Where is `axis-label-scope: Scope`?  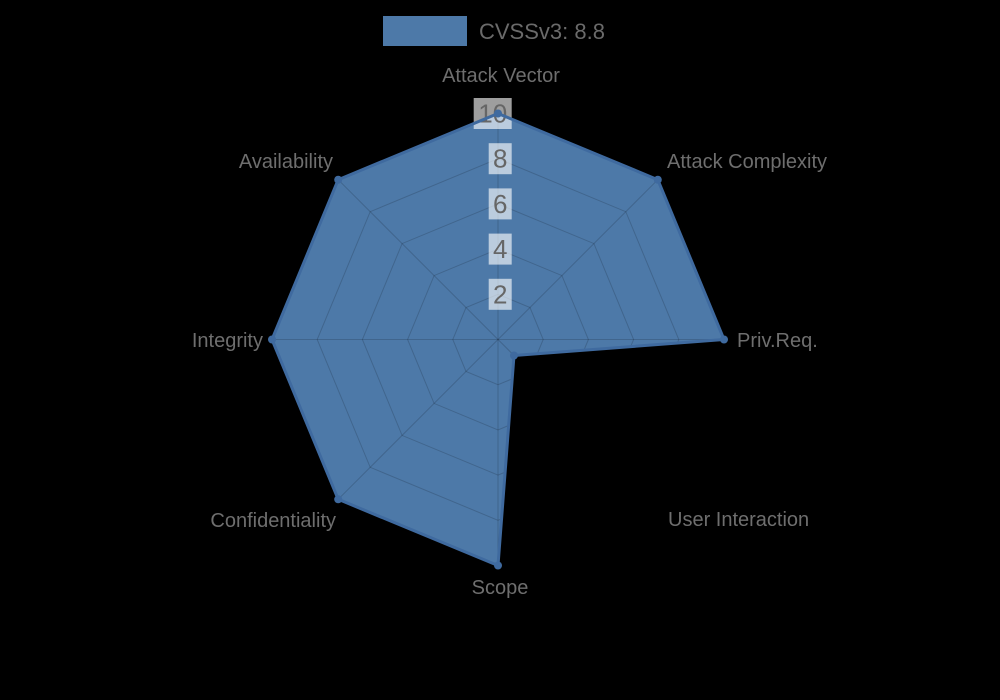 axis-label-scope: Scope is located at coordinates (500, 588).